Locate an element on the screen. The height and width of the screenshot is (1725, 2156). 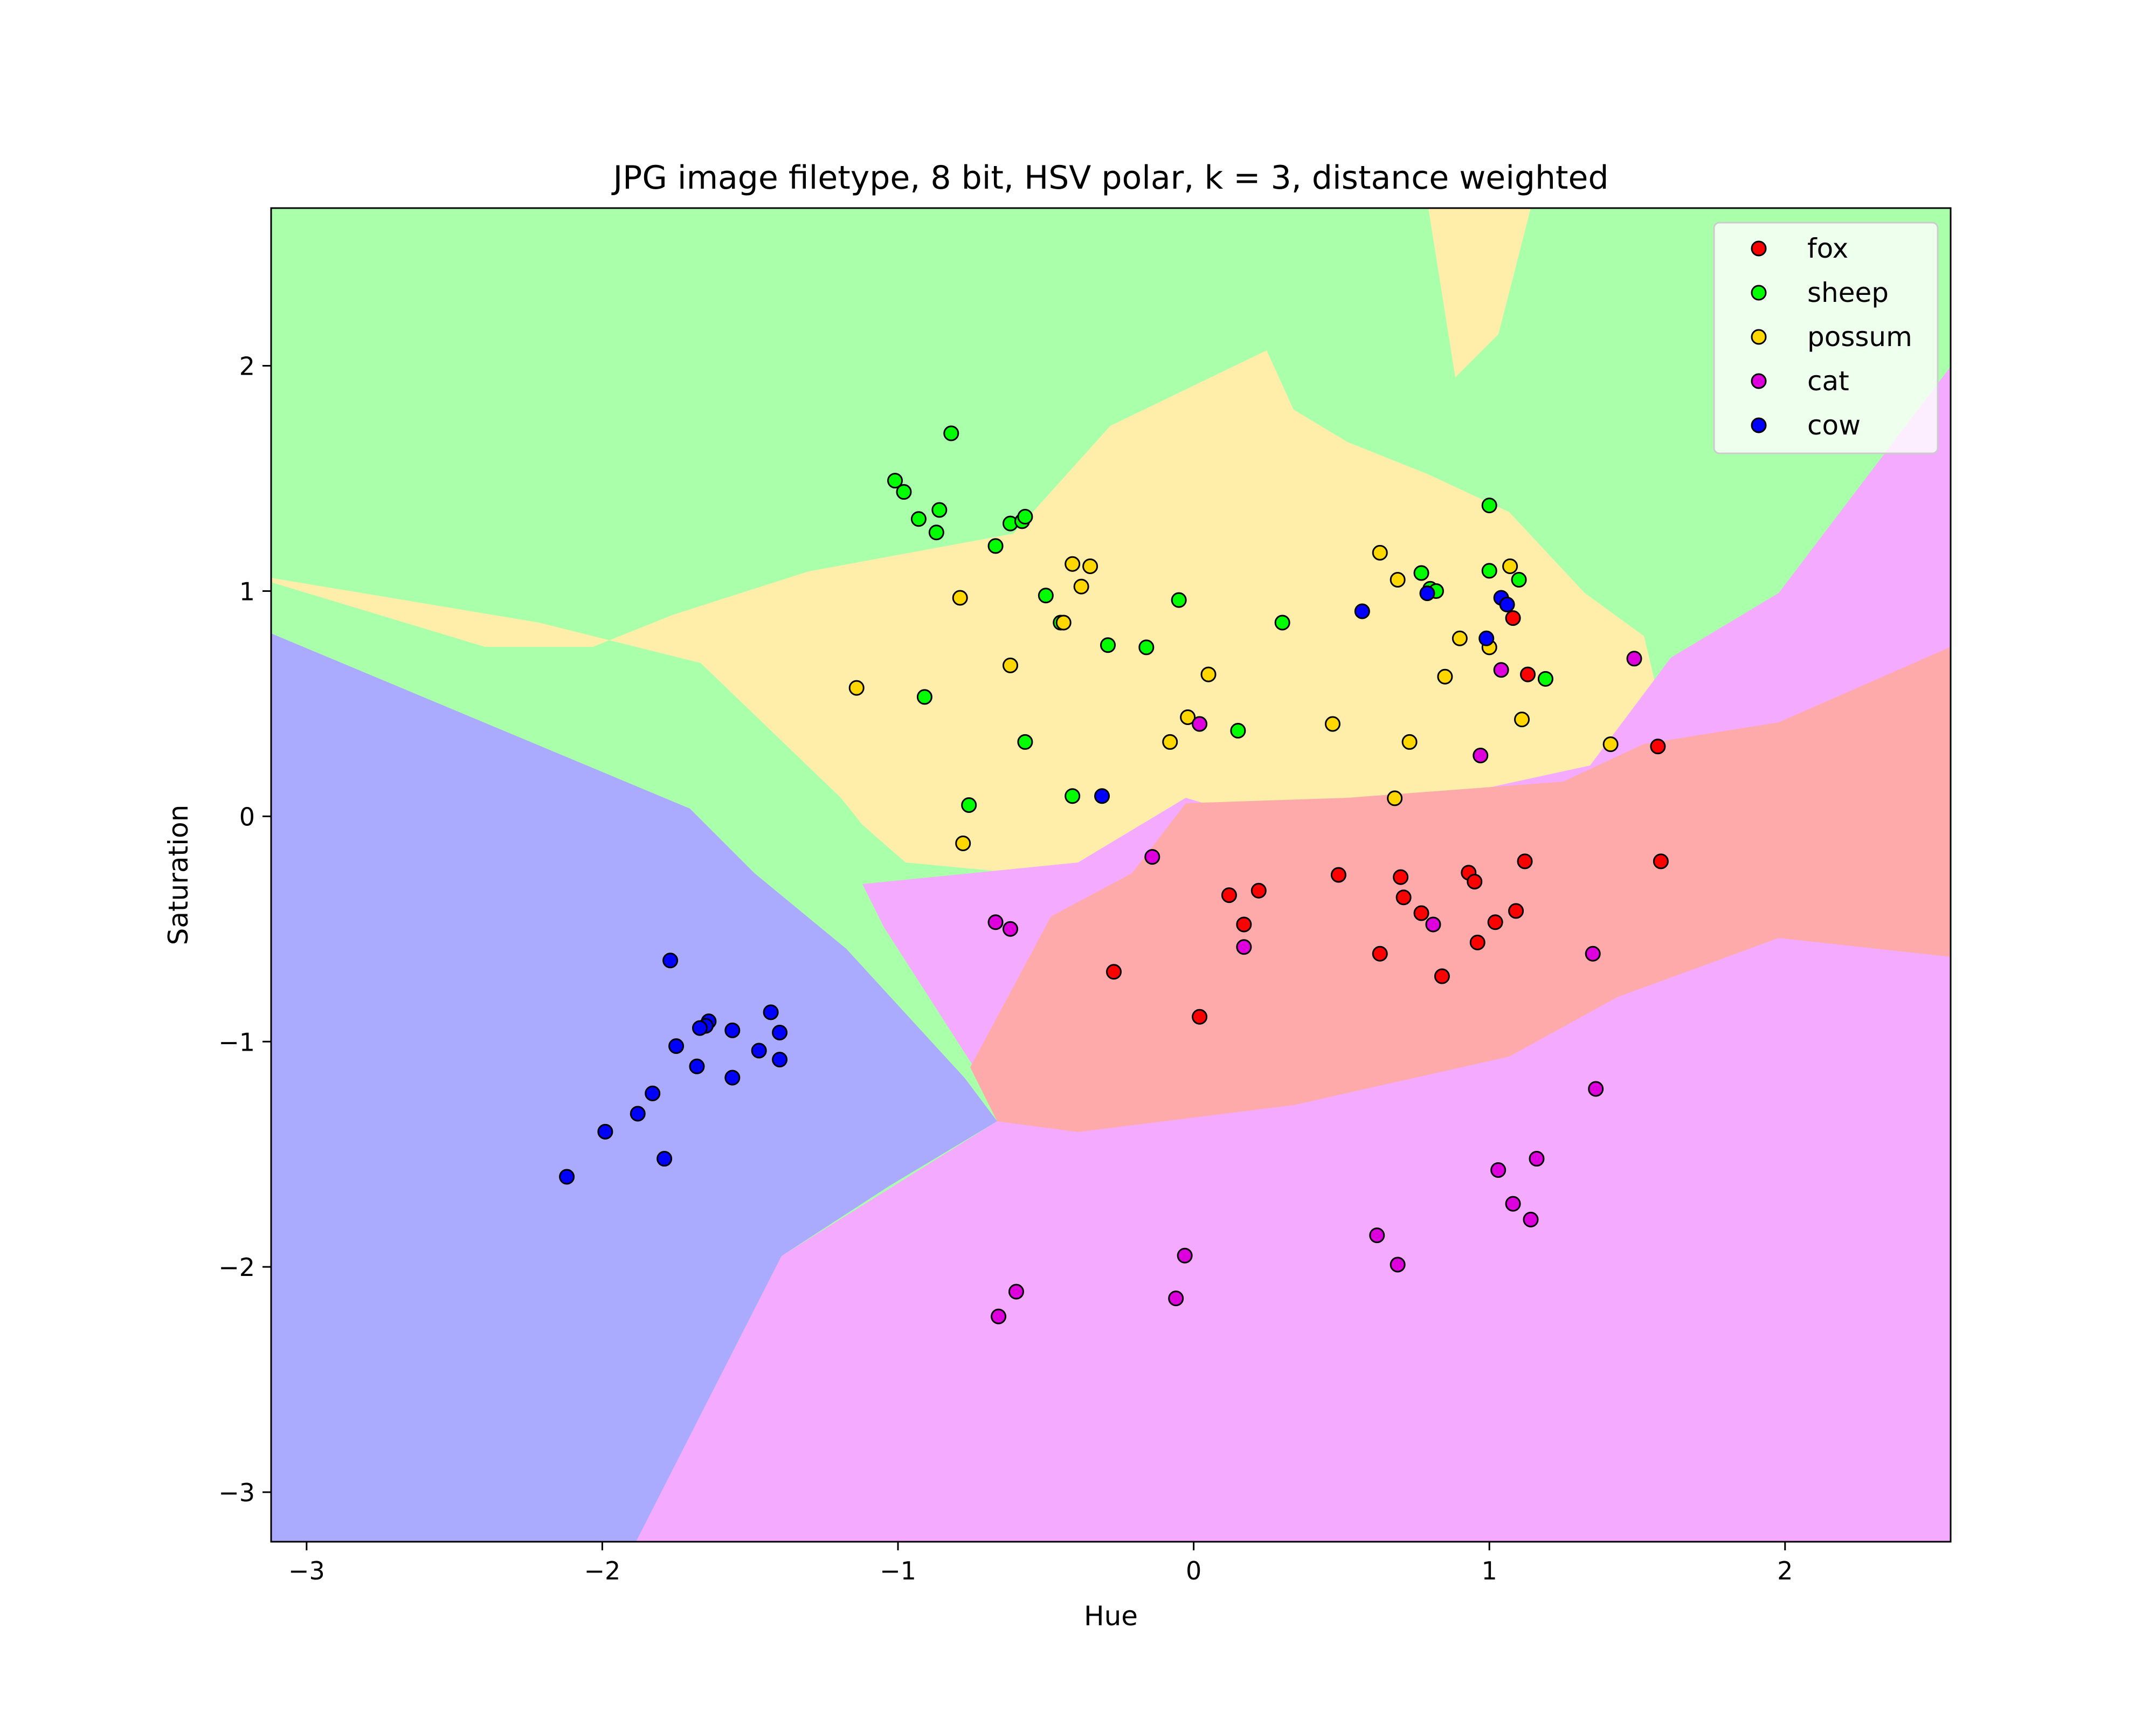
y-tick-label: −2 is located at coordinates (236, 1267).